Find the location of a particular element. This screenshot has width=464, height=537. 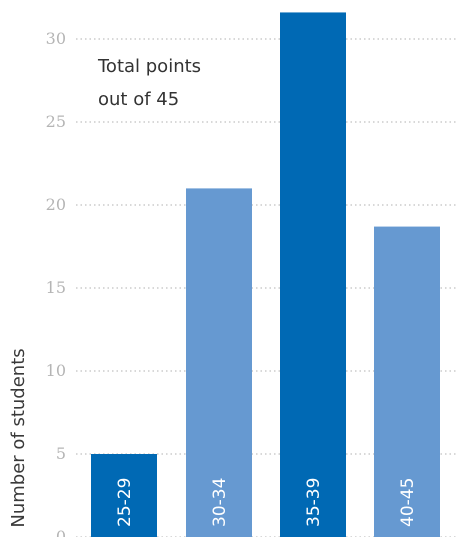

bar-label-30-34: 30-34 is located at coordinates (220, 502).